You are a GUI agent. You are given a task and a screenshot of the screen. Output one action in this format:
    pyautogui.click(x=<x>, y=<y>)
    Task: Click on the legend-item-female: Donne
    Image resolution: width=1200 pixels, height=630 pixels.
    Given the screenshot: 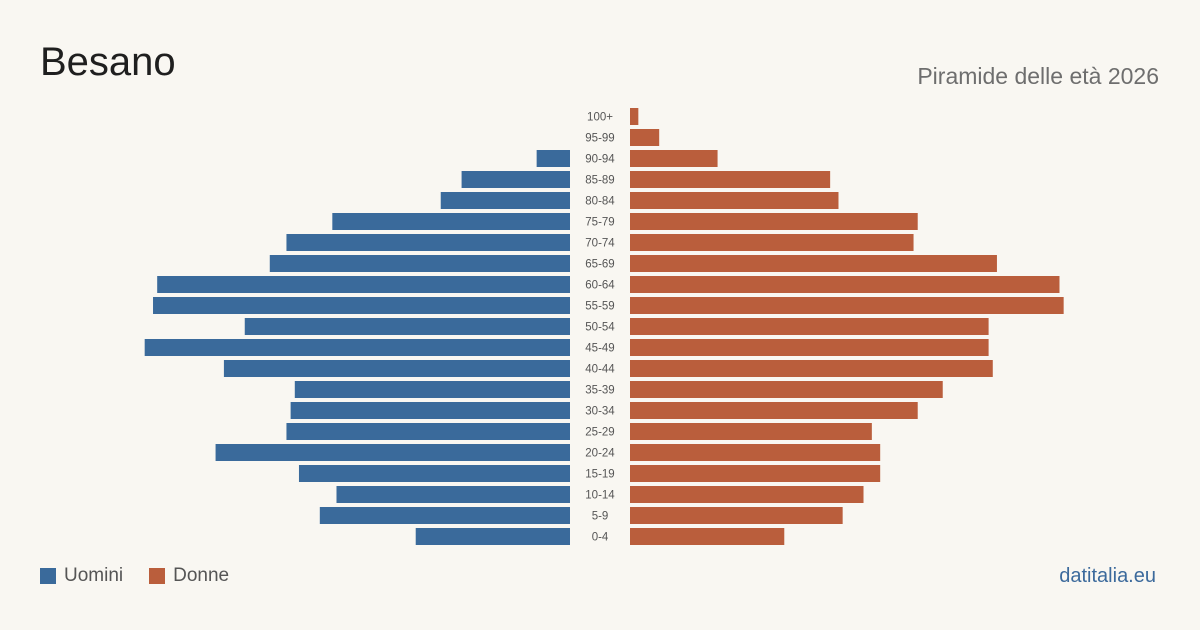 What is the action you would take?
    pyautogui.click(x=189, y=576)
    